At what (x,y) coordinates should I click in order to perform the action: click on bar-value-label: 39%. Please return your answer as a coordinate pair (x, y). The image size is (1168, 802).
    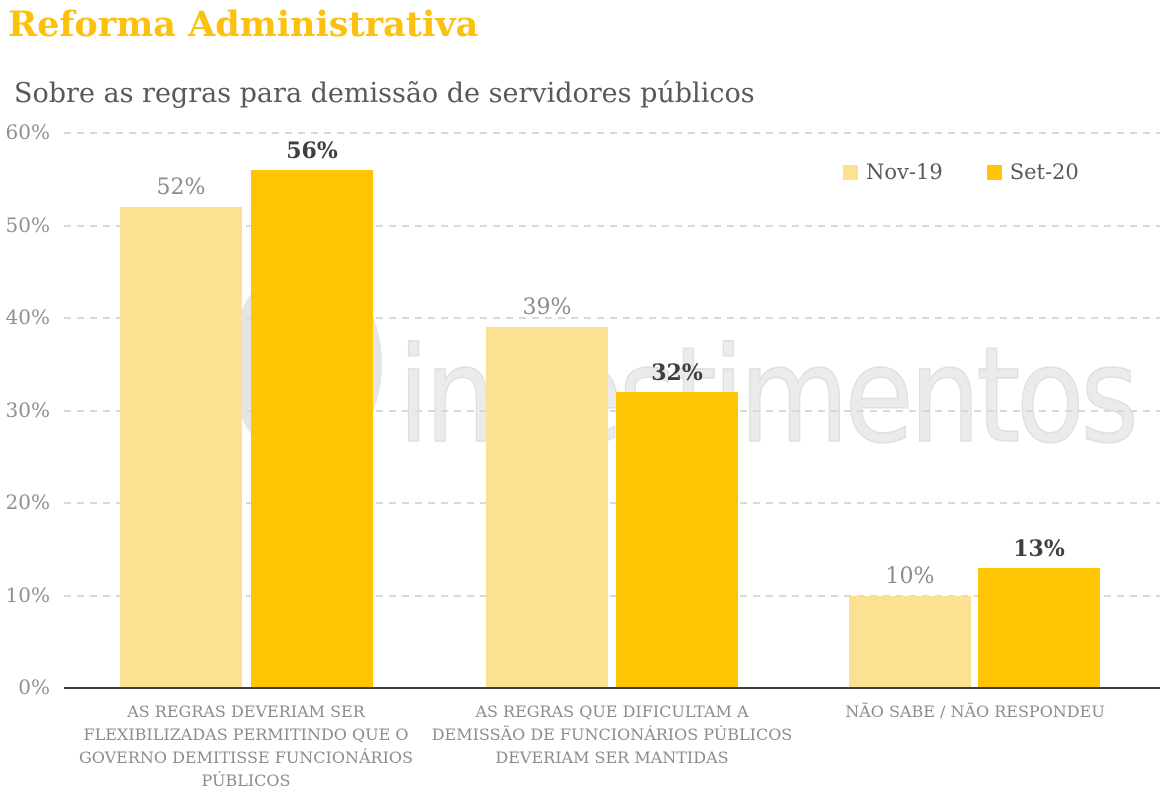
    Looking at the image, I should click on (547, 308).